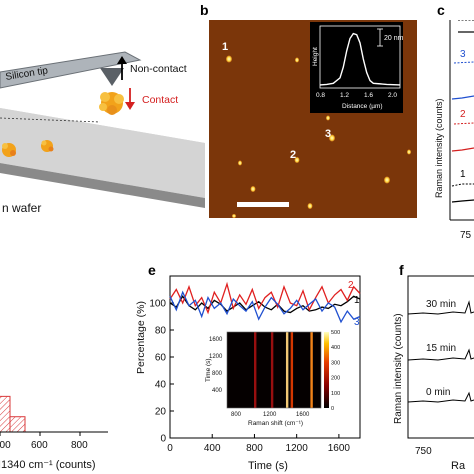 This screenshot has height=474, width=474. Describe the element at coordinates (318, 136) in the screenshot. I see `afm-particles` at that location.